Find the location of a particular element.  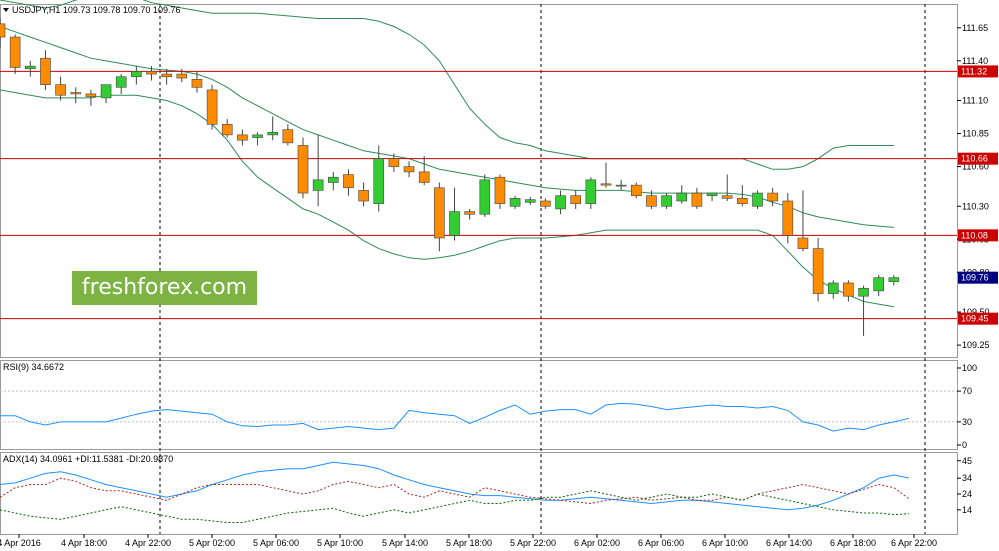

y-tick-label: 109.50 is located at coordinates (976, 312).